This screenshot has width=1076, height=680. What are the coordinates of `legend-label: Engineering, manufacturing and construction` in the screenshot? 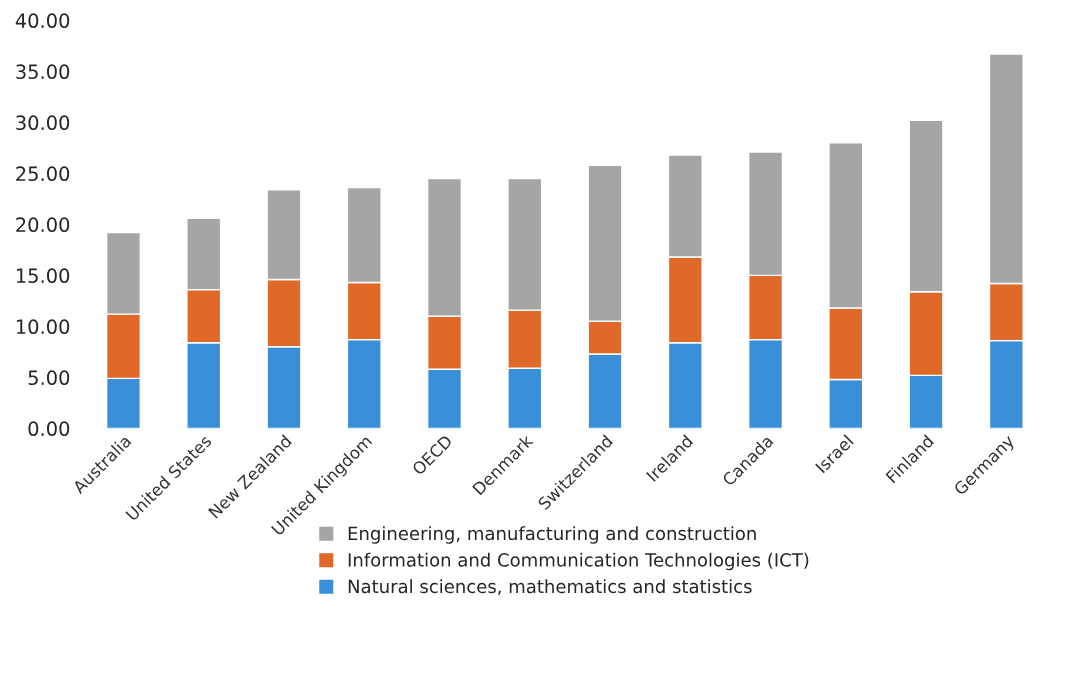 It's located at (552, 535).